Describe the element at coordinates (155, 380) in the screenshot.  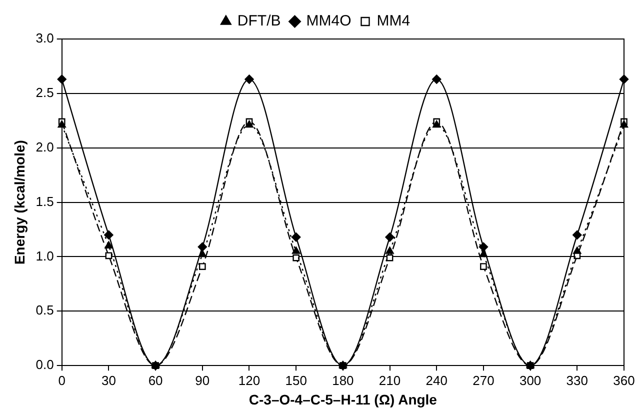
I see `x-tick-label: 60` at that location.